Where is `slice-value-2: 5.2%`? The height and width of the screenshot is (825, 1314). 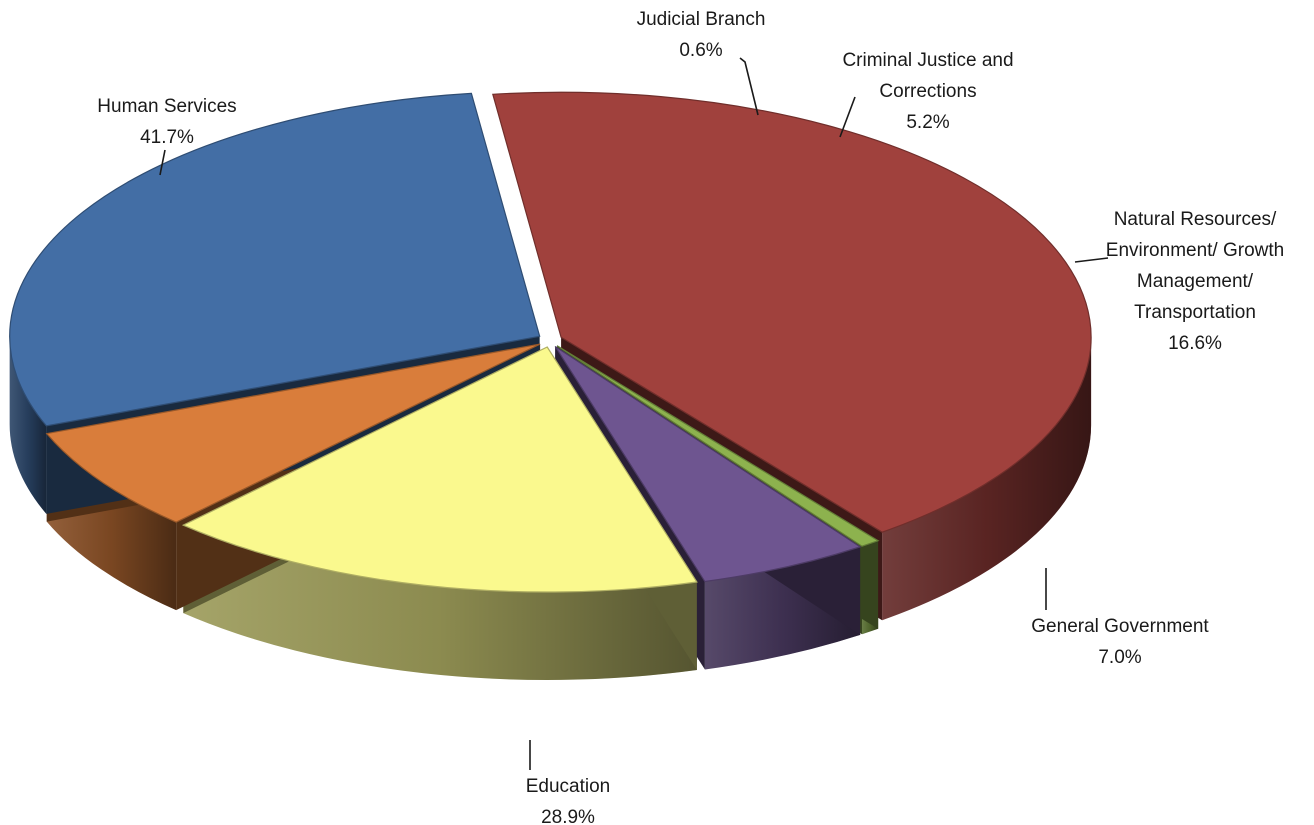
slice-value-2: 5.2% is located at coordinates (927, 122).